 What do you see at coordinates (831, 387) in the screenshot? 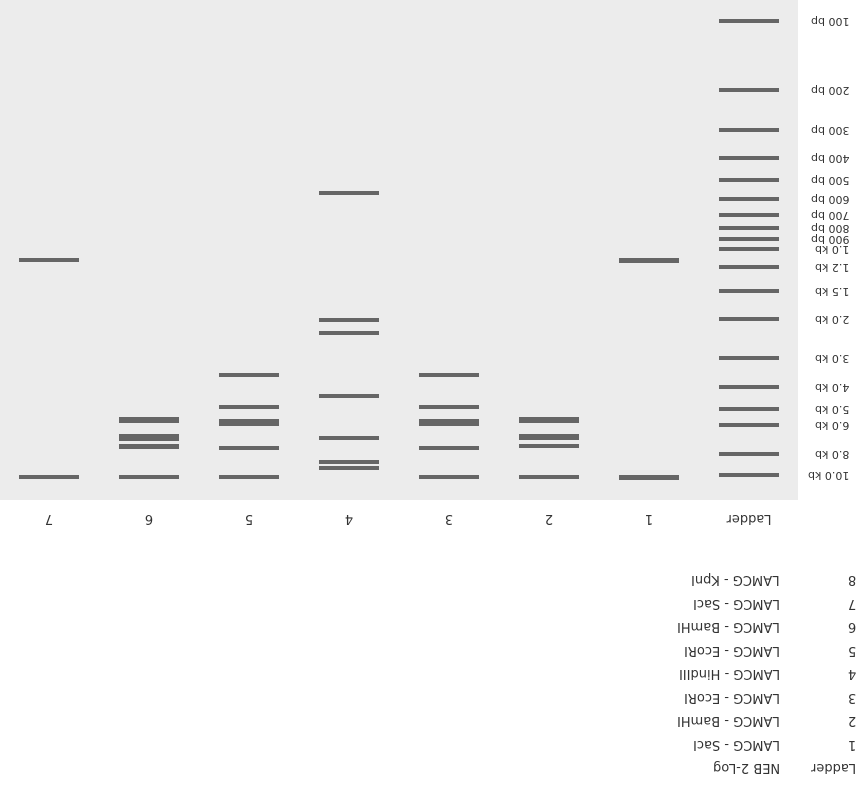
I see `ladder-size-label: 4.0 kb` at bounding box center [831, 387].